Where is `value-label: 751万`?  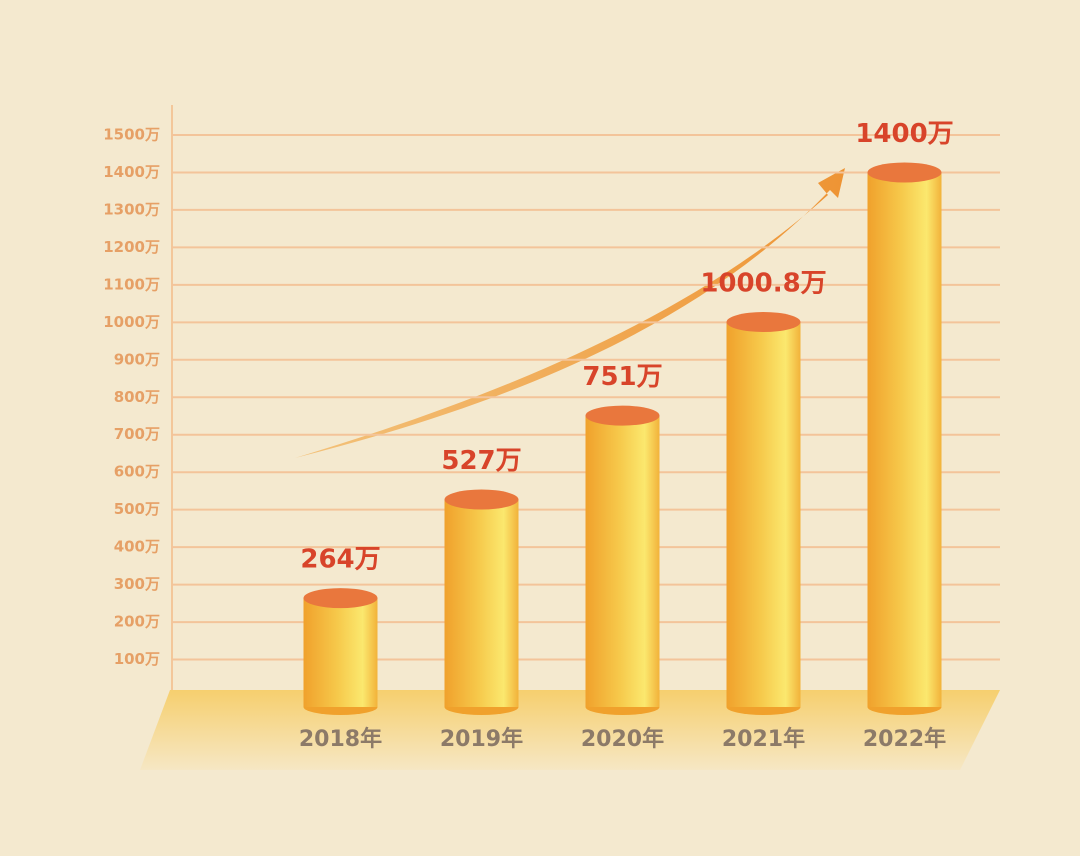 value-label: 751万 is located at coordinates (622, 377).